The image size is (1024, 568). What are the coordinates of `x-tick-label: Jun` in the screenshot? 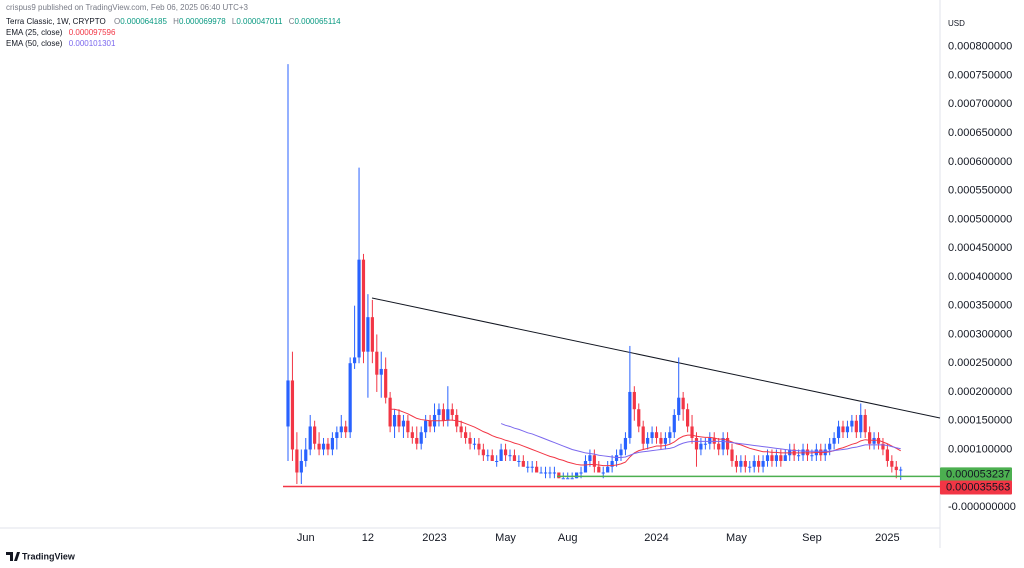 It's located at (306, 538).